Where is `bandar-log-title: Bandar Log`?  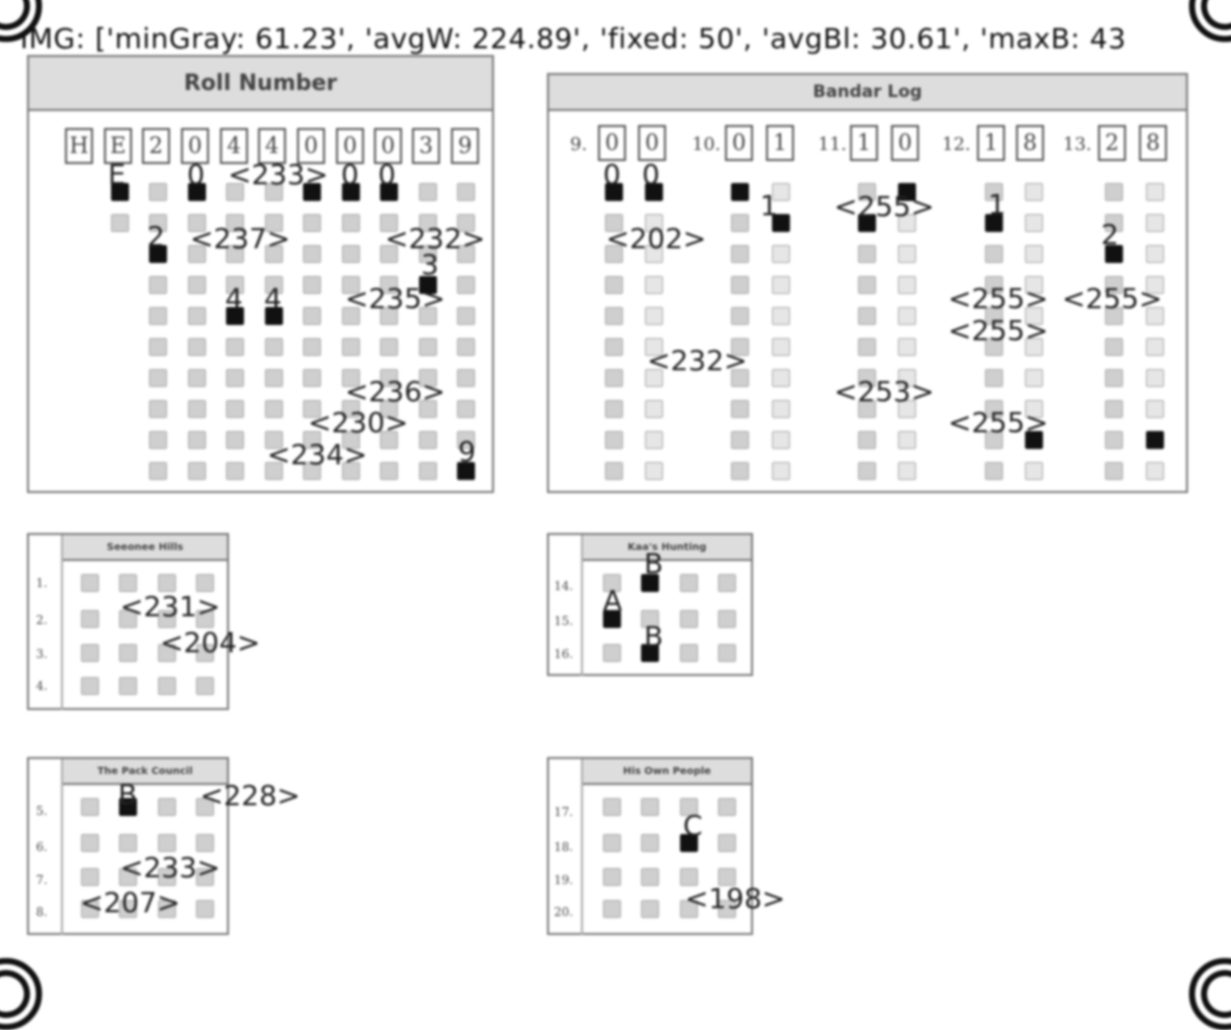
bandar-log-title: Bandar Log is located at coordinates (867, 93).